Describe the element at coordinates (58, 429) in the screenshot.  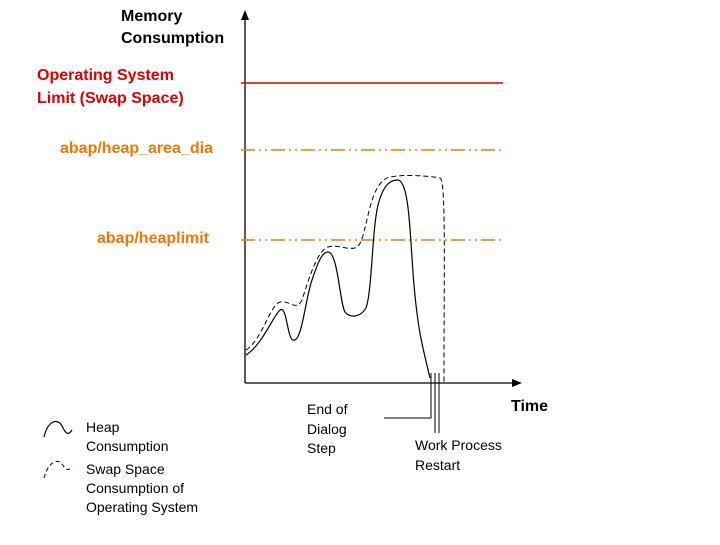
I see `legend-heap-swatch` at that location.